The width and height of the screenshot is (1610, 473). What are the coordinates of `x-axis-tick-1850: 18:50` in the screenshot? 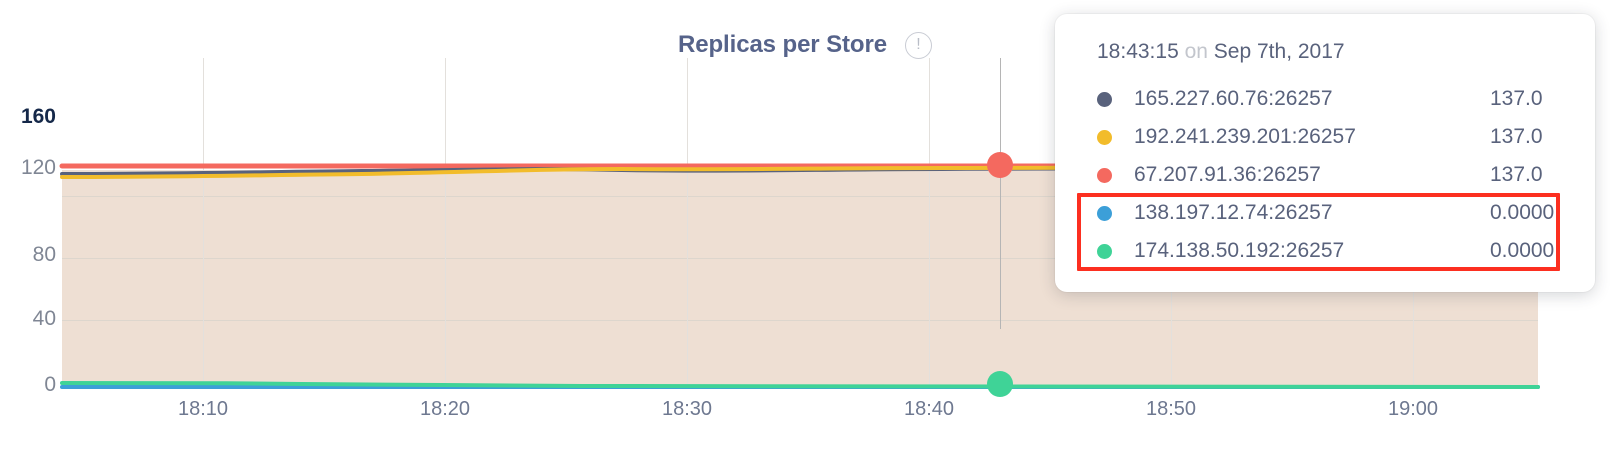 It's located at (1171, 409).